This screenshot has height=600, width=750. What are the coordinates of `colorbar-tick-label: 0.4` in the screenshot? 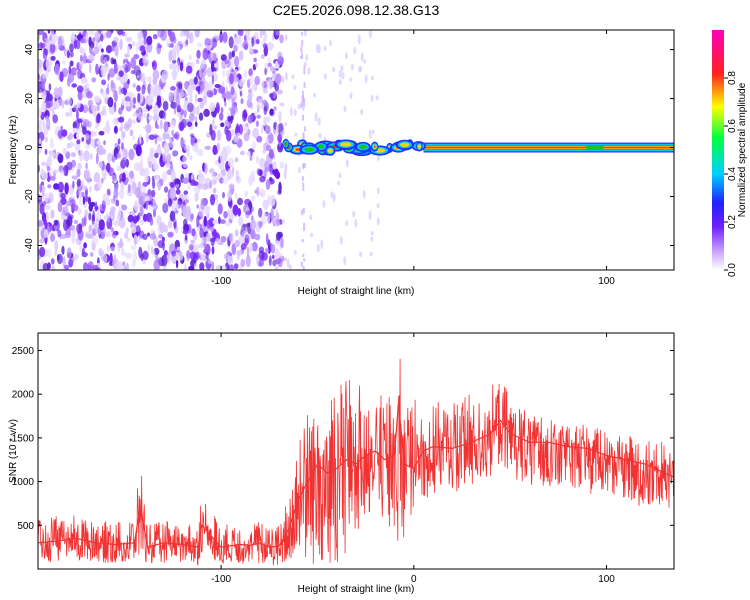 It's located at (732, 174).